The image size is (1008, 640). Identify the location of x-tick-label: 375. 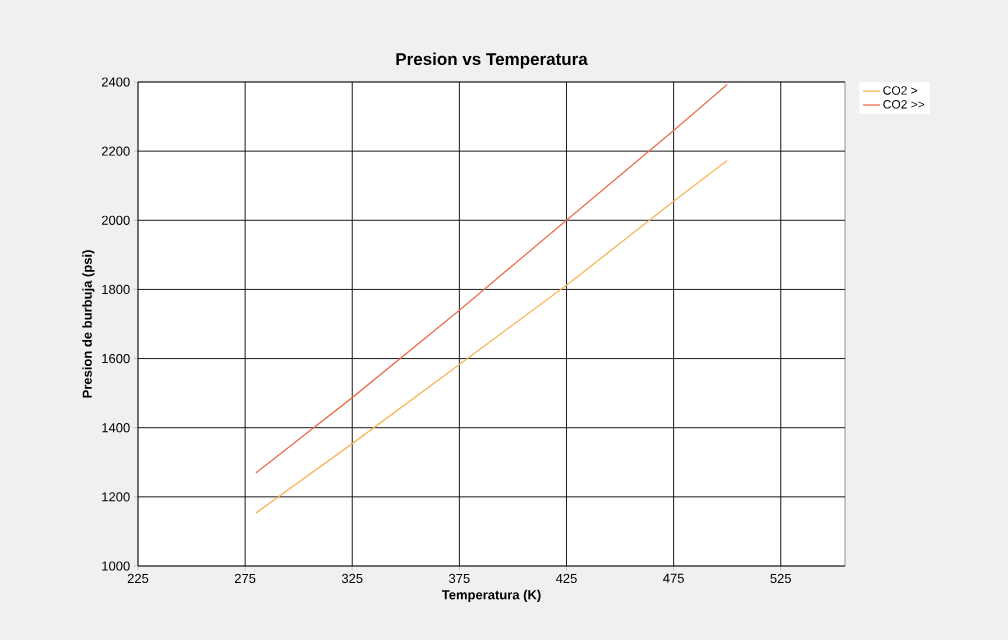
(459, 578).